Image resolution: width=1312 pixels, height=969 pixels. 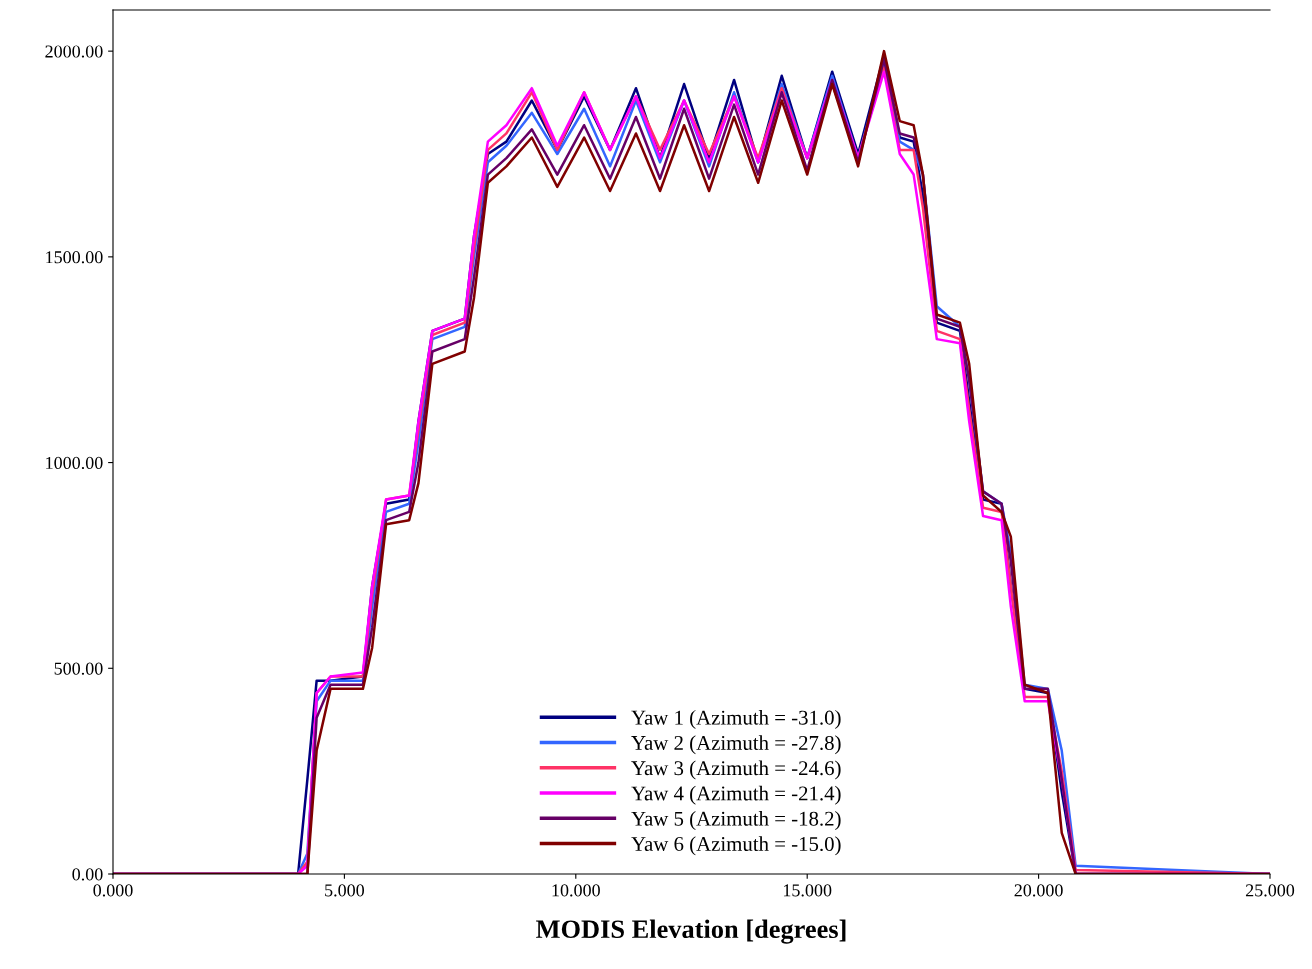 I want to click on y-tick-label: 500.00, so click(x=78, y=668).